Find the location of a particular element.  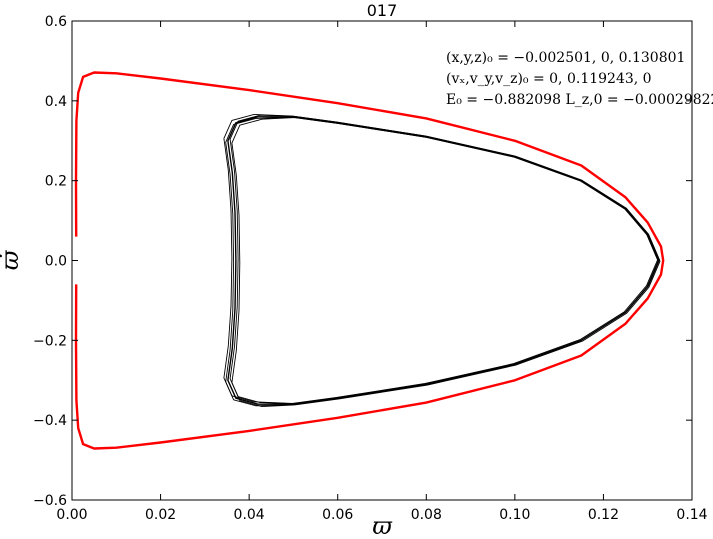

y-axis-label: ϖ̇ is located at coordinates (12, 259).